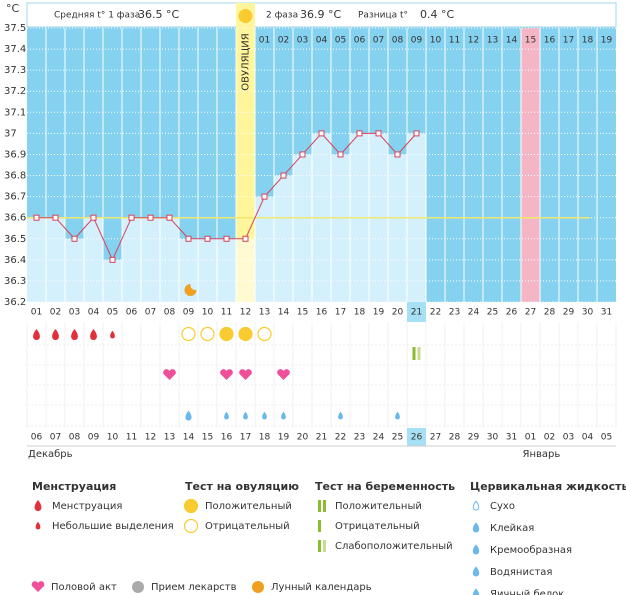 Image resolution: width=626 pixels, height=595 pixels. What do you see at coordinates (131, 438) in the screenshot?
I see `date: 11` at bounding box center [131, 438].